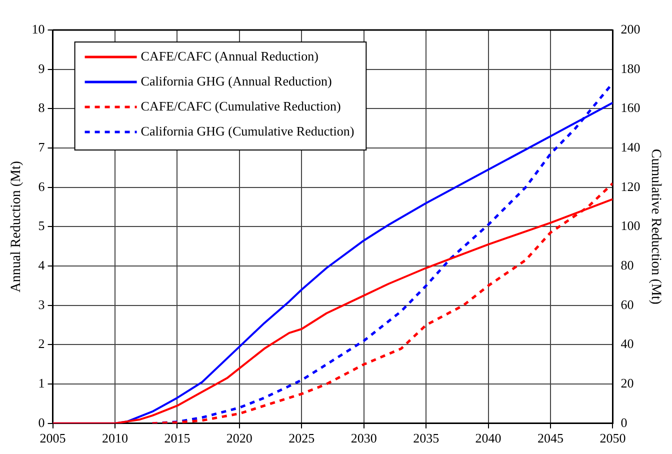  What do you see at coordinates (177, 438) in the screenshot?
I see `x-tick-label: 2015` at bounding box center [177, 438].